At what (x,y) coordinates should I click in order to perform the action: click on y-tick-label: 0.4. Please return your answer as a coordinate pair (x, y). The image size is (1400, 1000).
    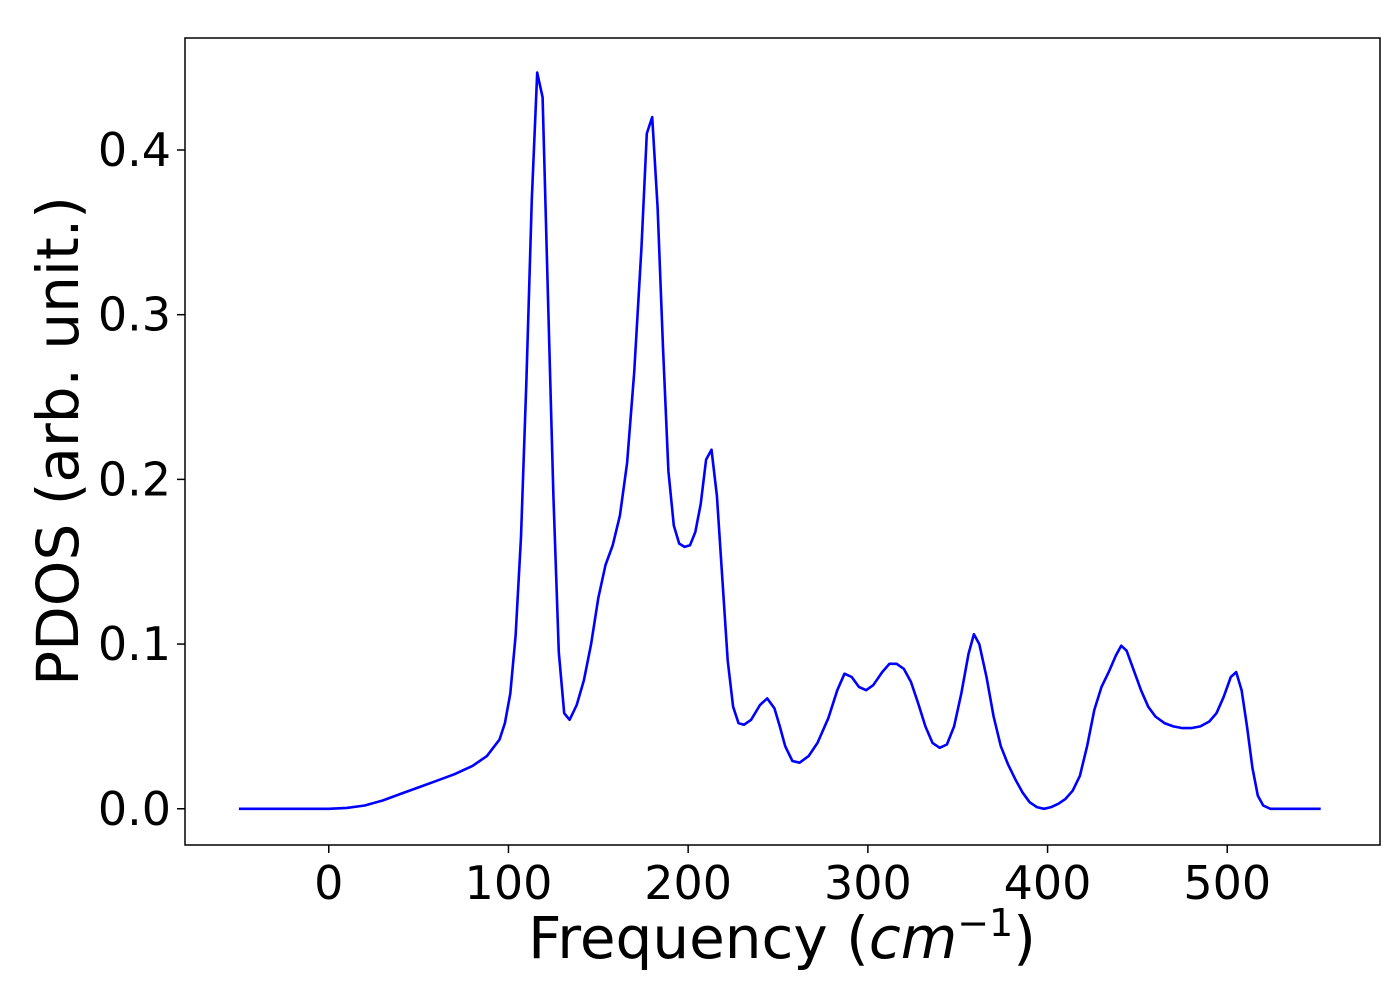
    Looking at the image, I should click on (134, 150).